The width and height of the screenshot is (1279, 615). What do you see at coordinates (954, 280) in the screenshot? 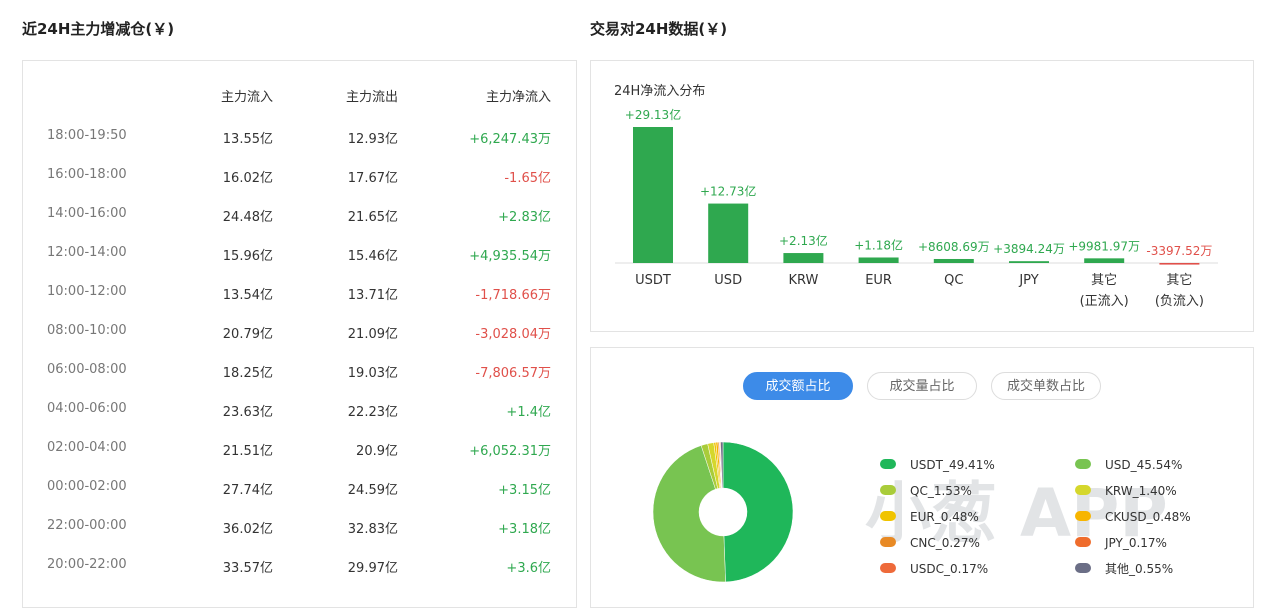
I see `category-label: QC` at bounding box center [954, 280].